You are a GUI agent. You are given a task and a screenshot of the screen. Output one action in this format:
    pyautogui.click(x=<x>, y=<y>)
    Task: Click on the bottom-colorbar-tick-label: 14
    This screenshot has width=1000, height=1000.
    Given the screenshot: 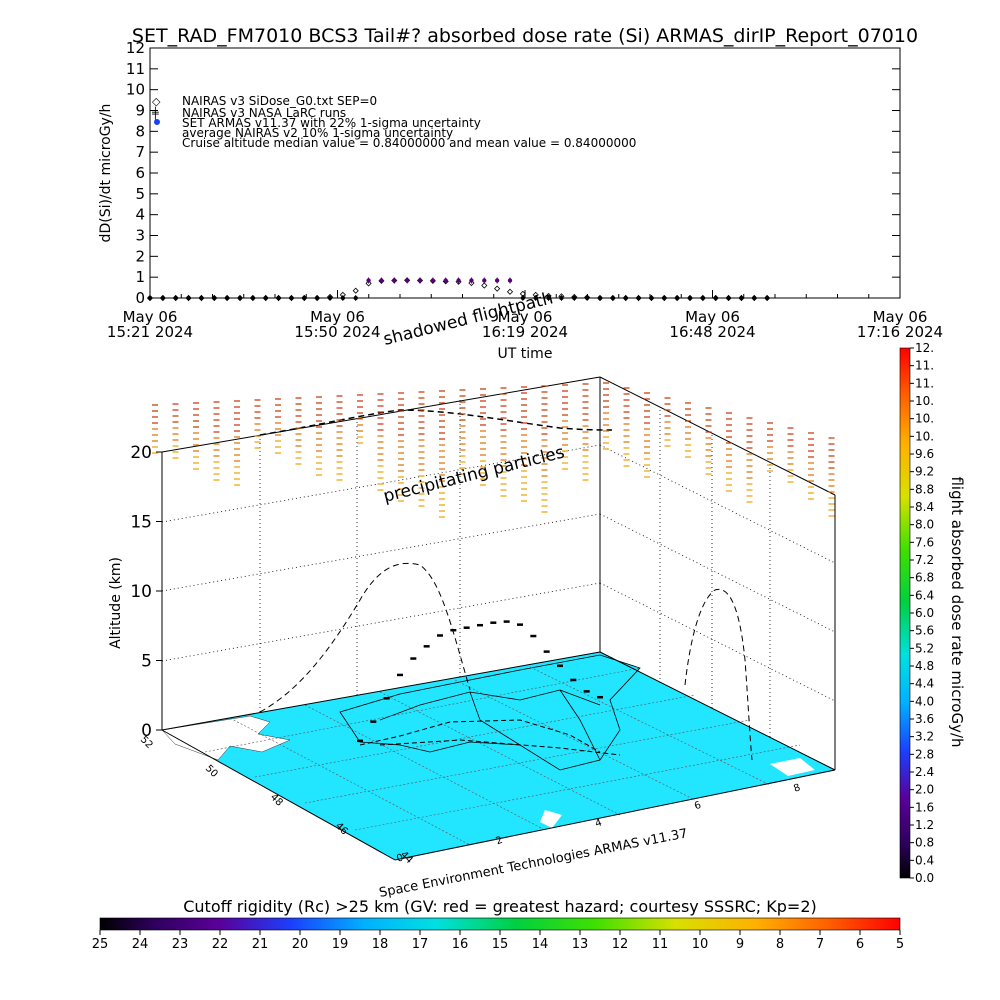 What is the action you would take?
    pyautogui.click(x=540, y=944)
    